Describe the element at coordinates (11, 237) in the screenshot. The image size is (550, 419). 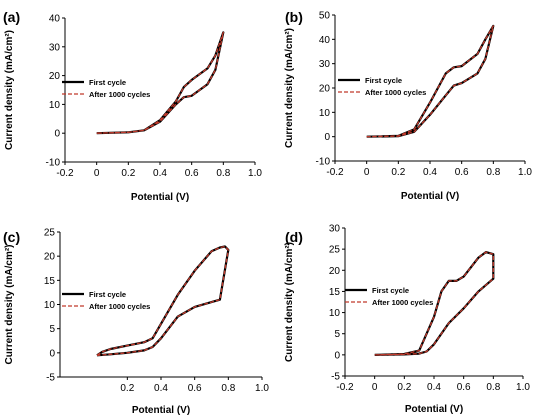
I see `panel-label: (c)` at that location.